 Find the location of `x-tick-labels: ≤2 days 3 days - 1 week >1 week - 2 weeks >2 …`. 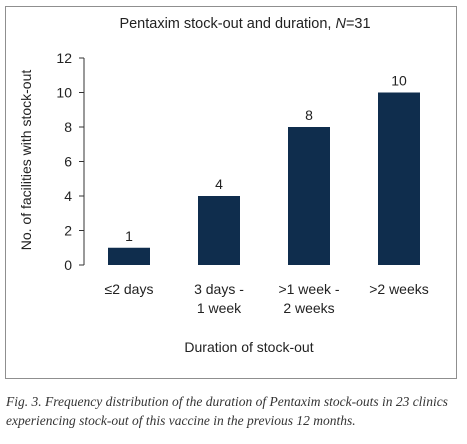

x-tick-labels: ≤2 days 3 days - 1 week >1 week - 2 weeks >2 … is located at coordinates (267, 298).